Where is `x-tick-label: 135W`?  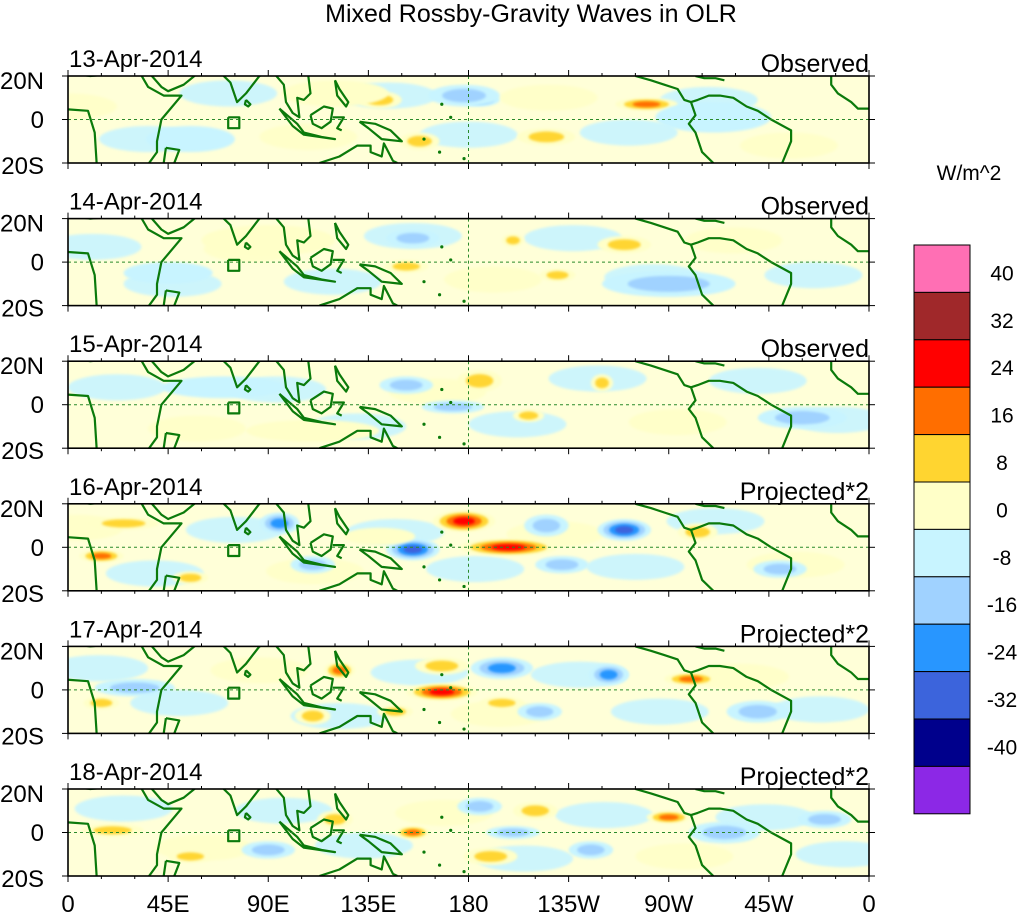 x-tick-label: 135W is located at coordinates (568, 904).